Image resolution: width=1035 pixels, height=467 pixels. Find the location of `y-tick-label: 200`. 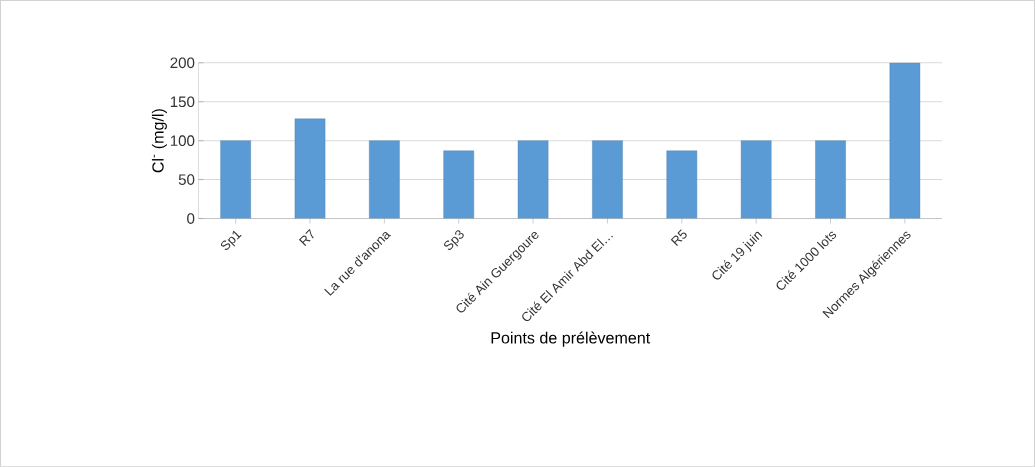

y-tick-label: 200 is located at coordinates (182, 62).